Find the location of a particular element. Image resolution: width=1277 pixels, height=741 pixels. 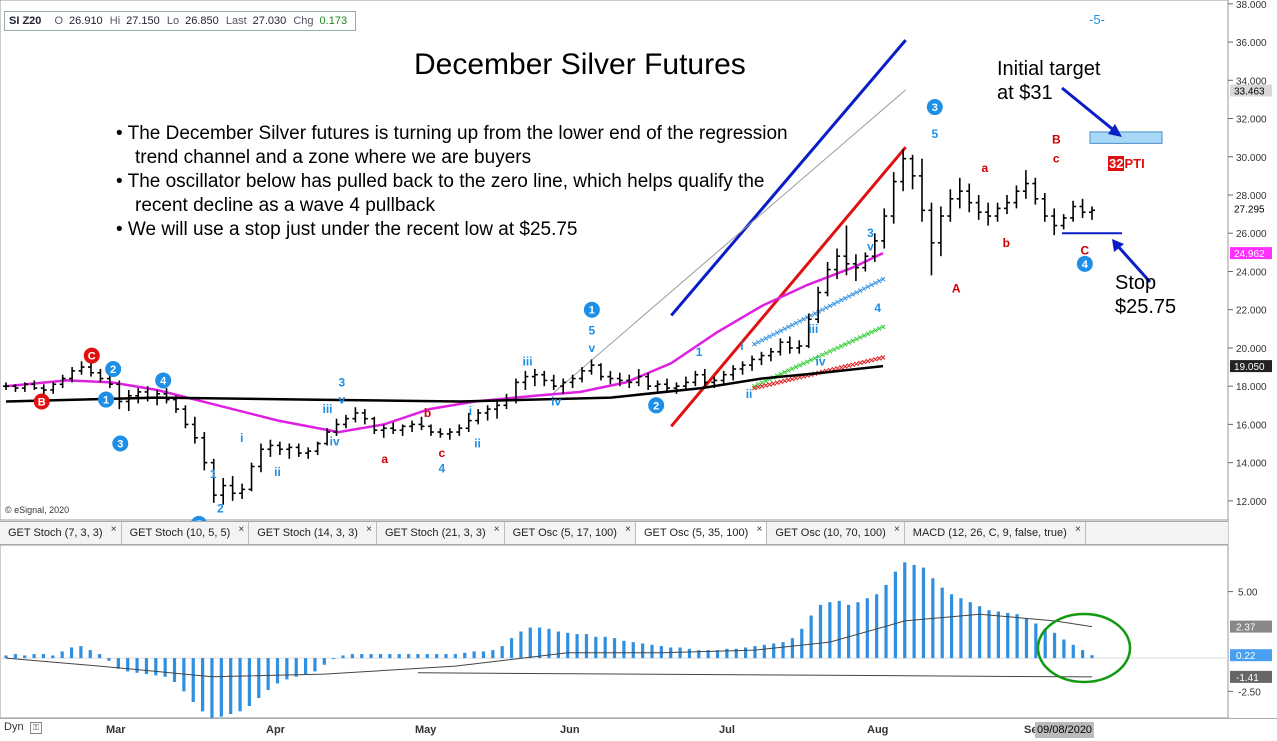

tab-get-osc-5-35: GET Osc (5, 35, 100) × is located at coordinates (701, 533).